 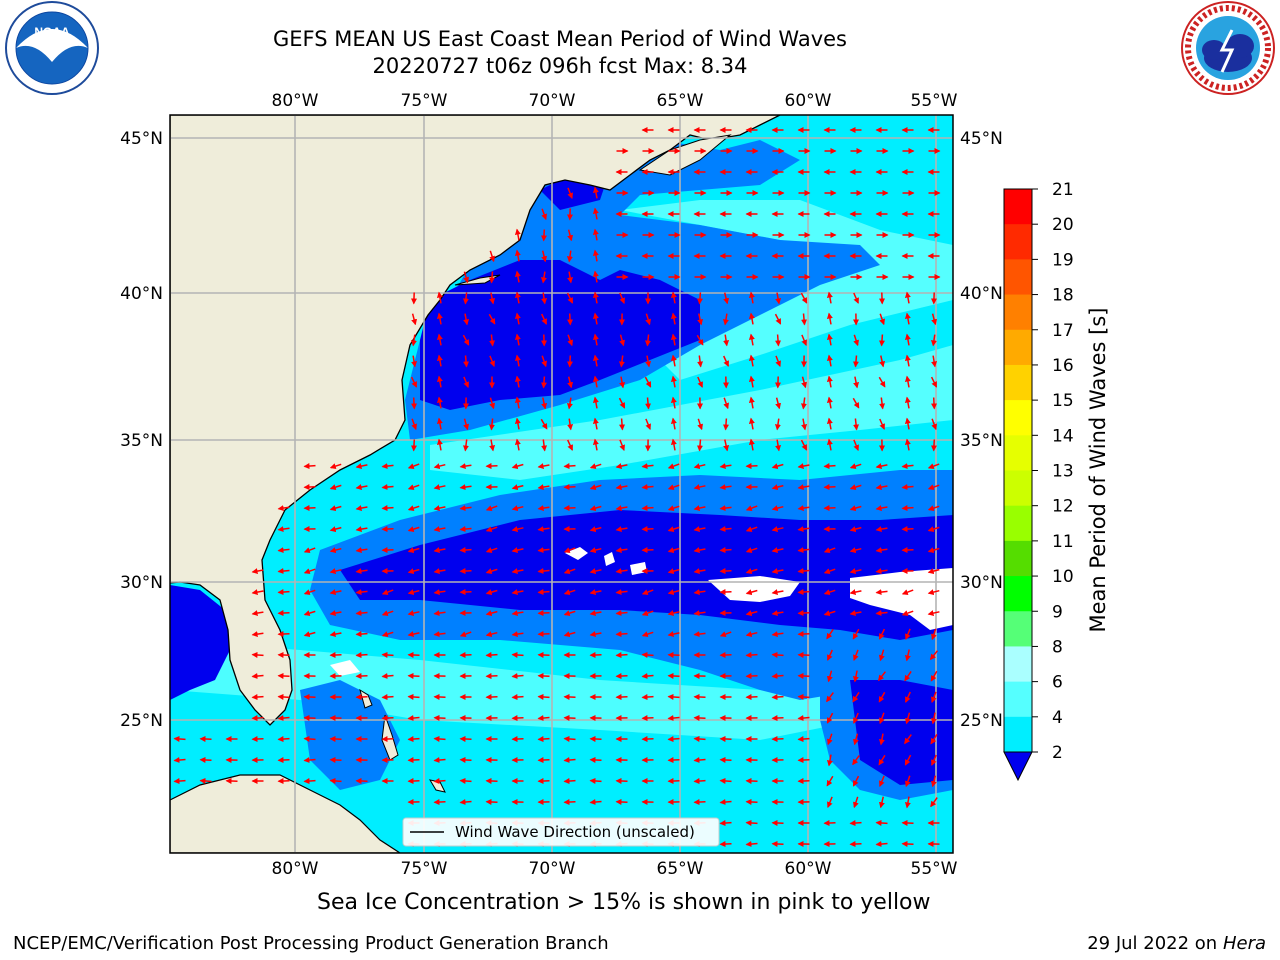 I want to click on noaa-logo-text: NOAA, so click(x=52, y=32).